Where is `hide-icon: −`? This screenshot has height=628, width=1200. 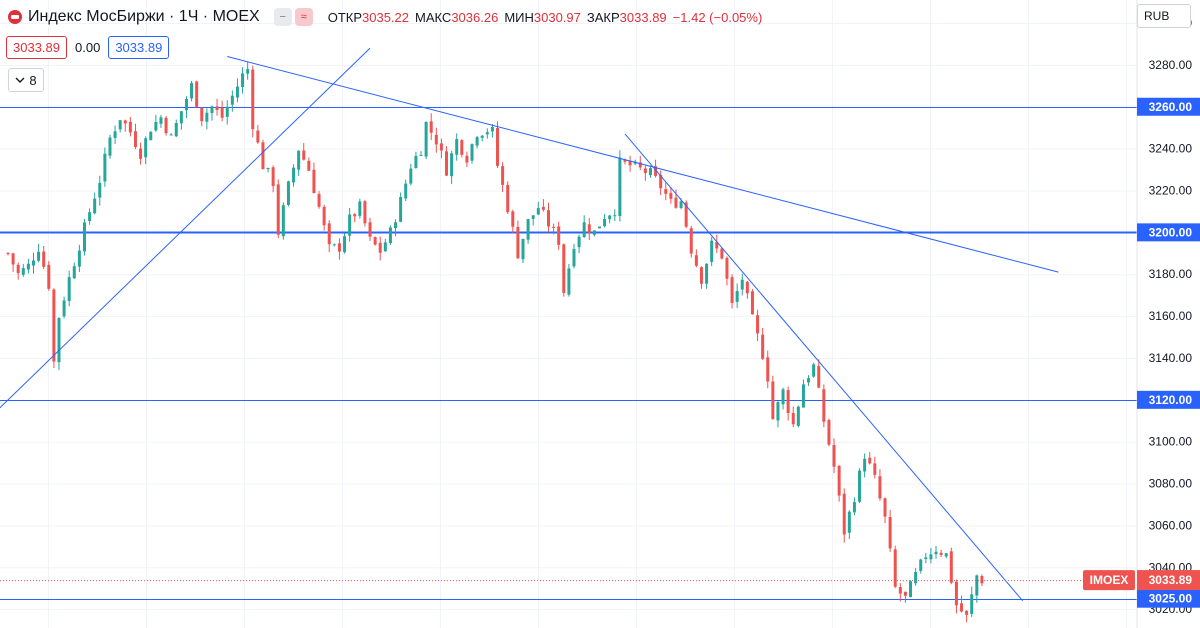 hide-icon: − is located at coordinates (282, 17).